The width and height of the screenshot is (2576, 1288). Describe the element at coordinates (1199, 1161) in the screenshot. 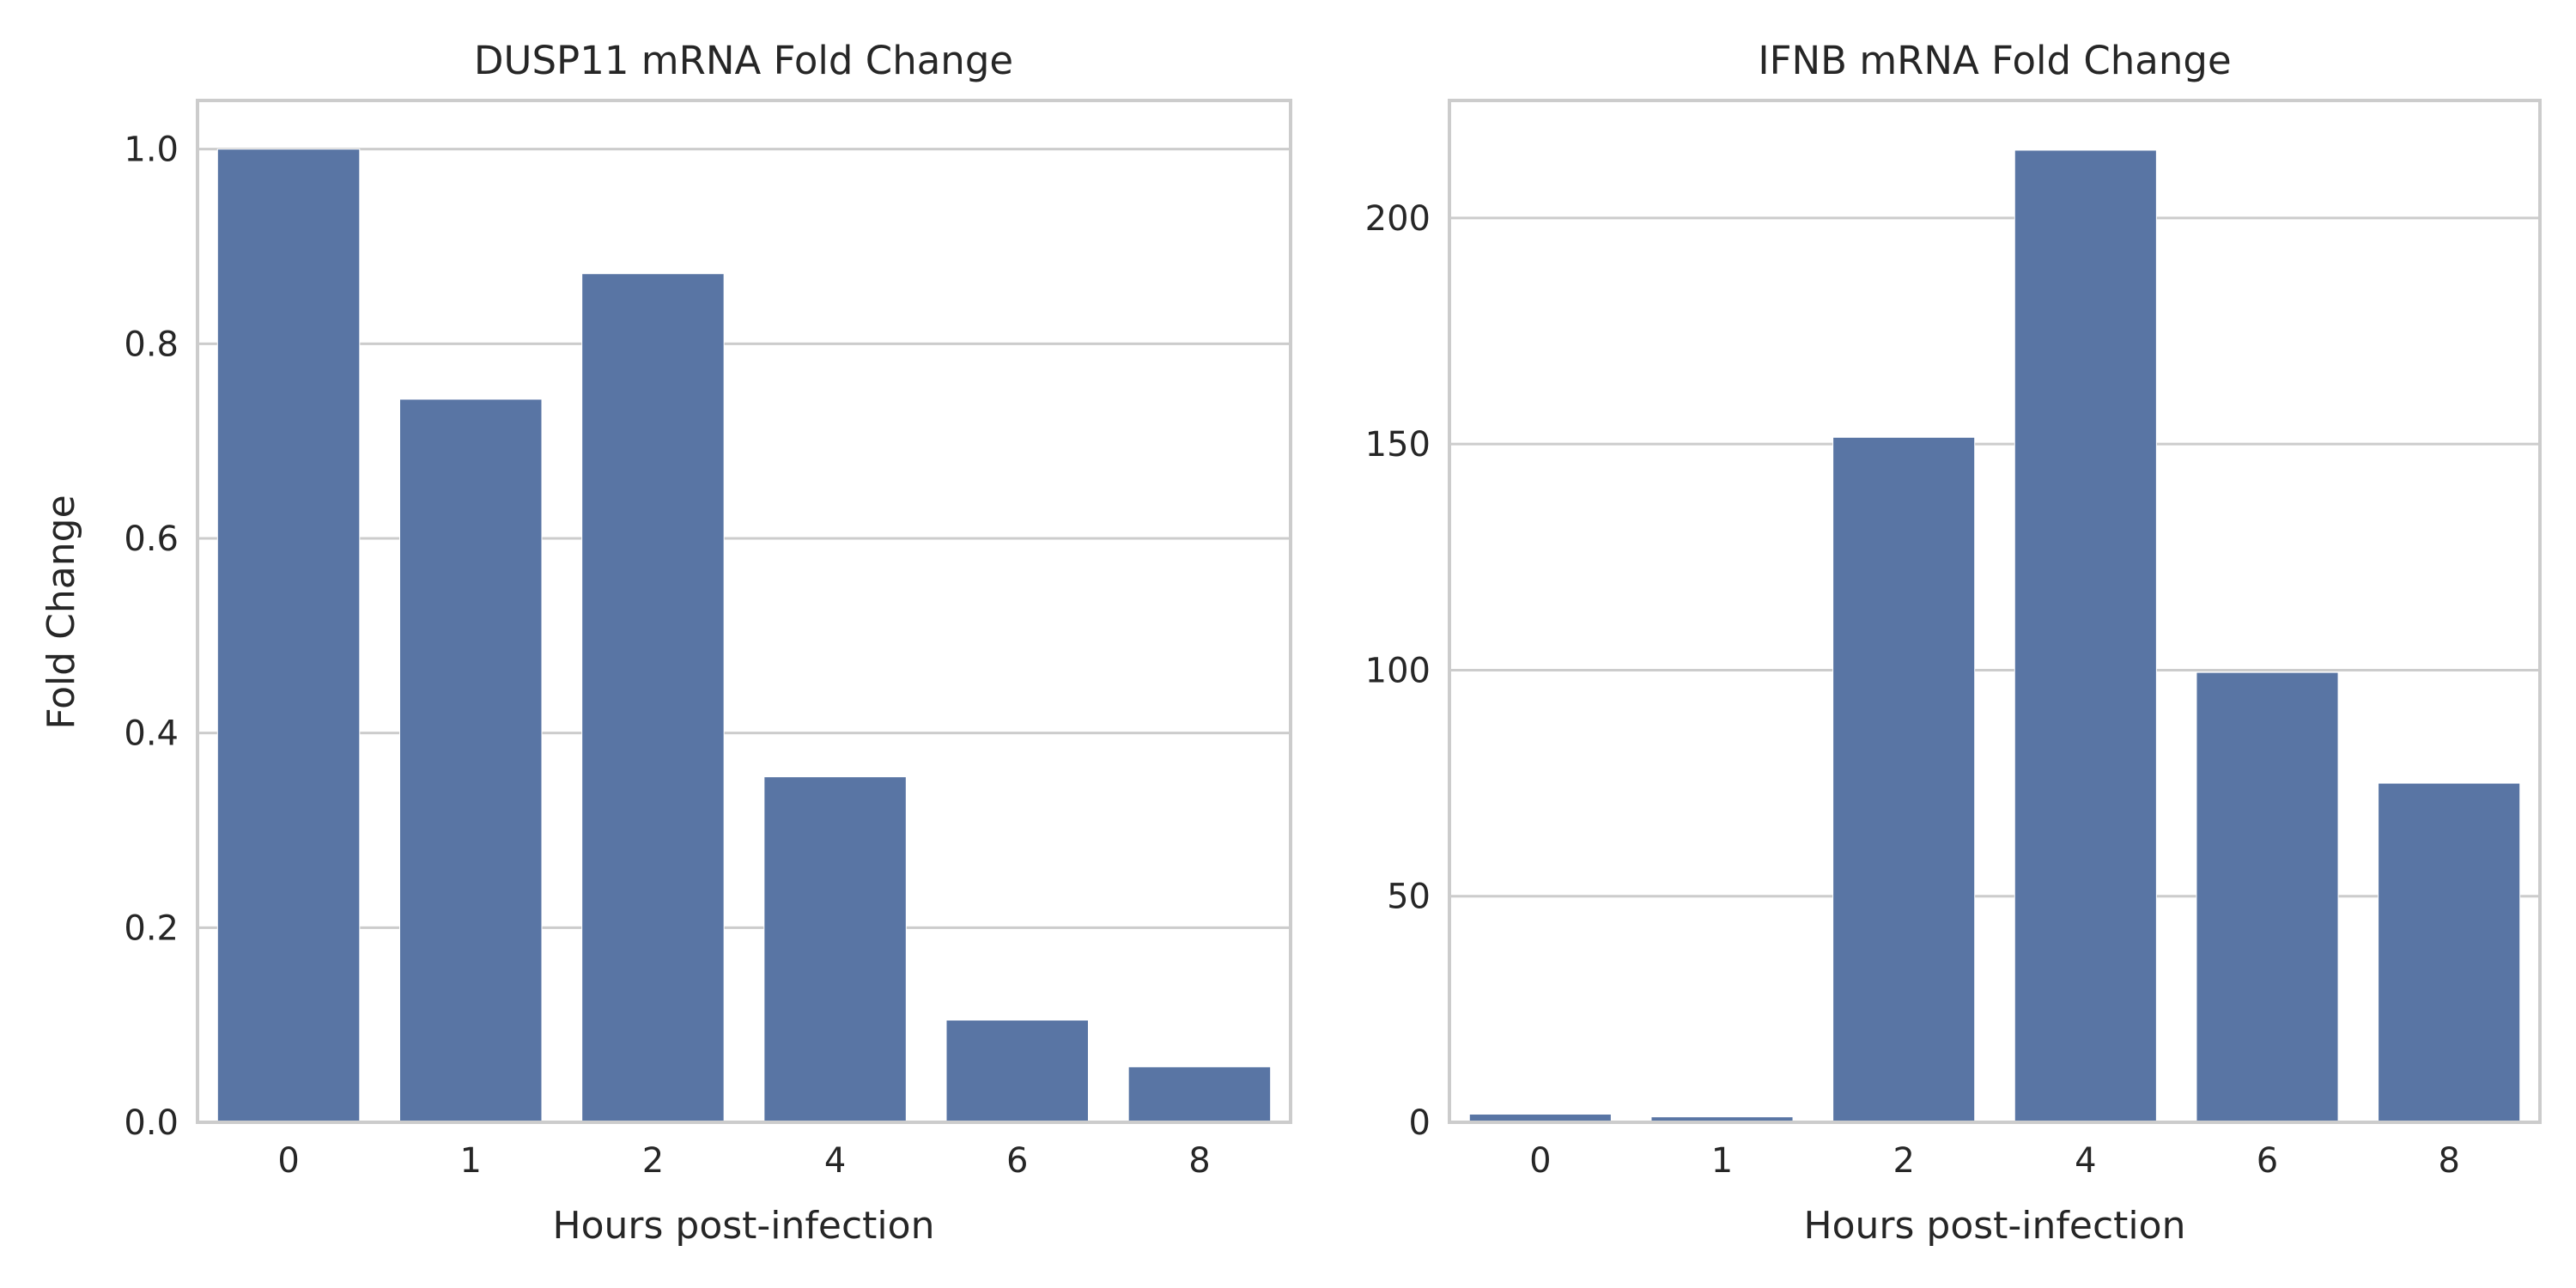

I see `dusp11-x-tick-label: 8` at that location.